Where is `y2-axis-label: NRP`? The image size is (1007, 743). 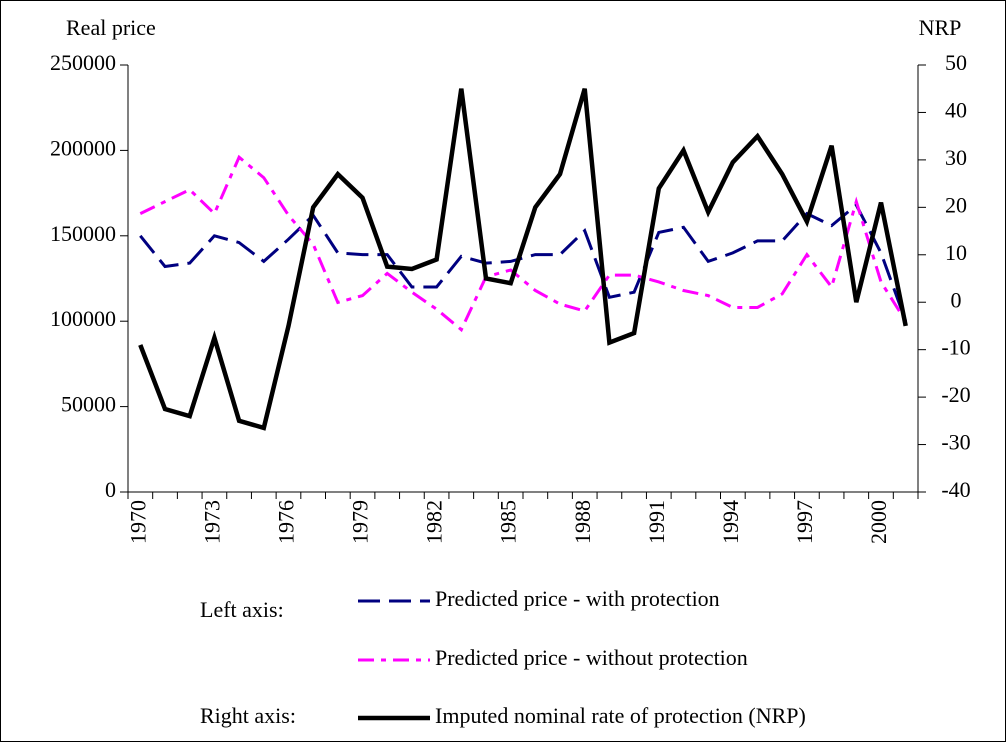
y2-axis-label: NRP is located at coordinates (940, 27).